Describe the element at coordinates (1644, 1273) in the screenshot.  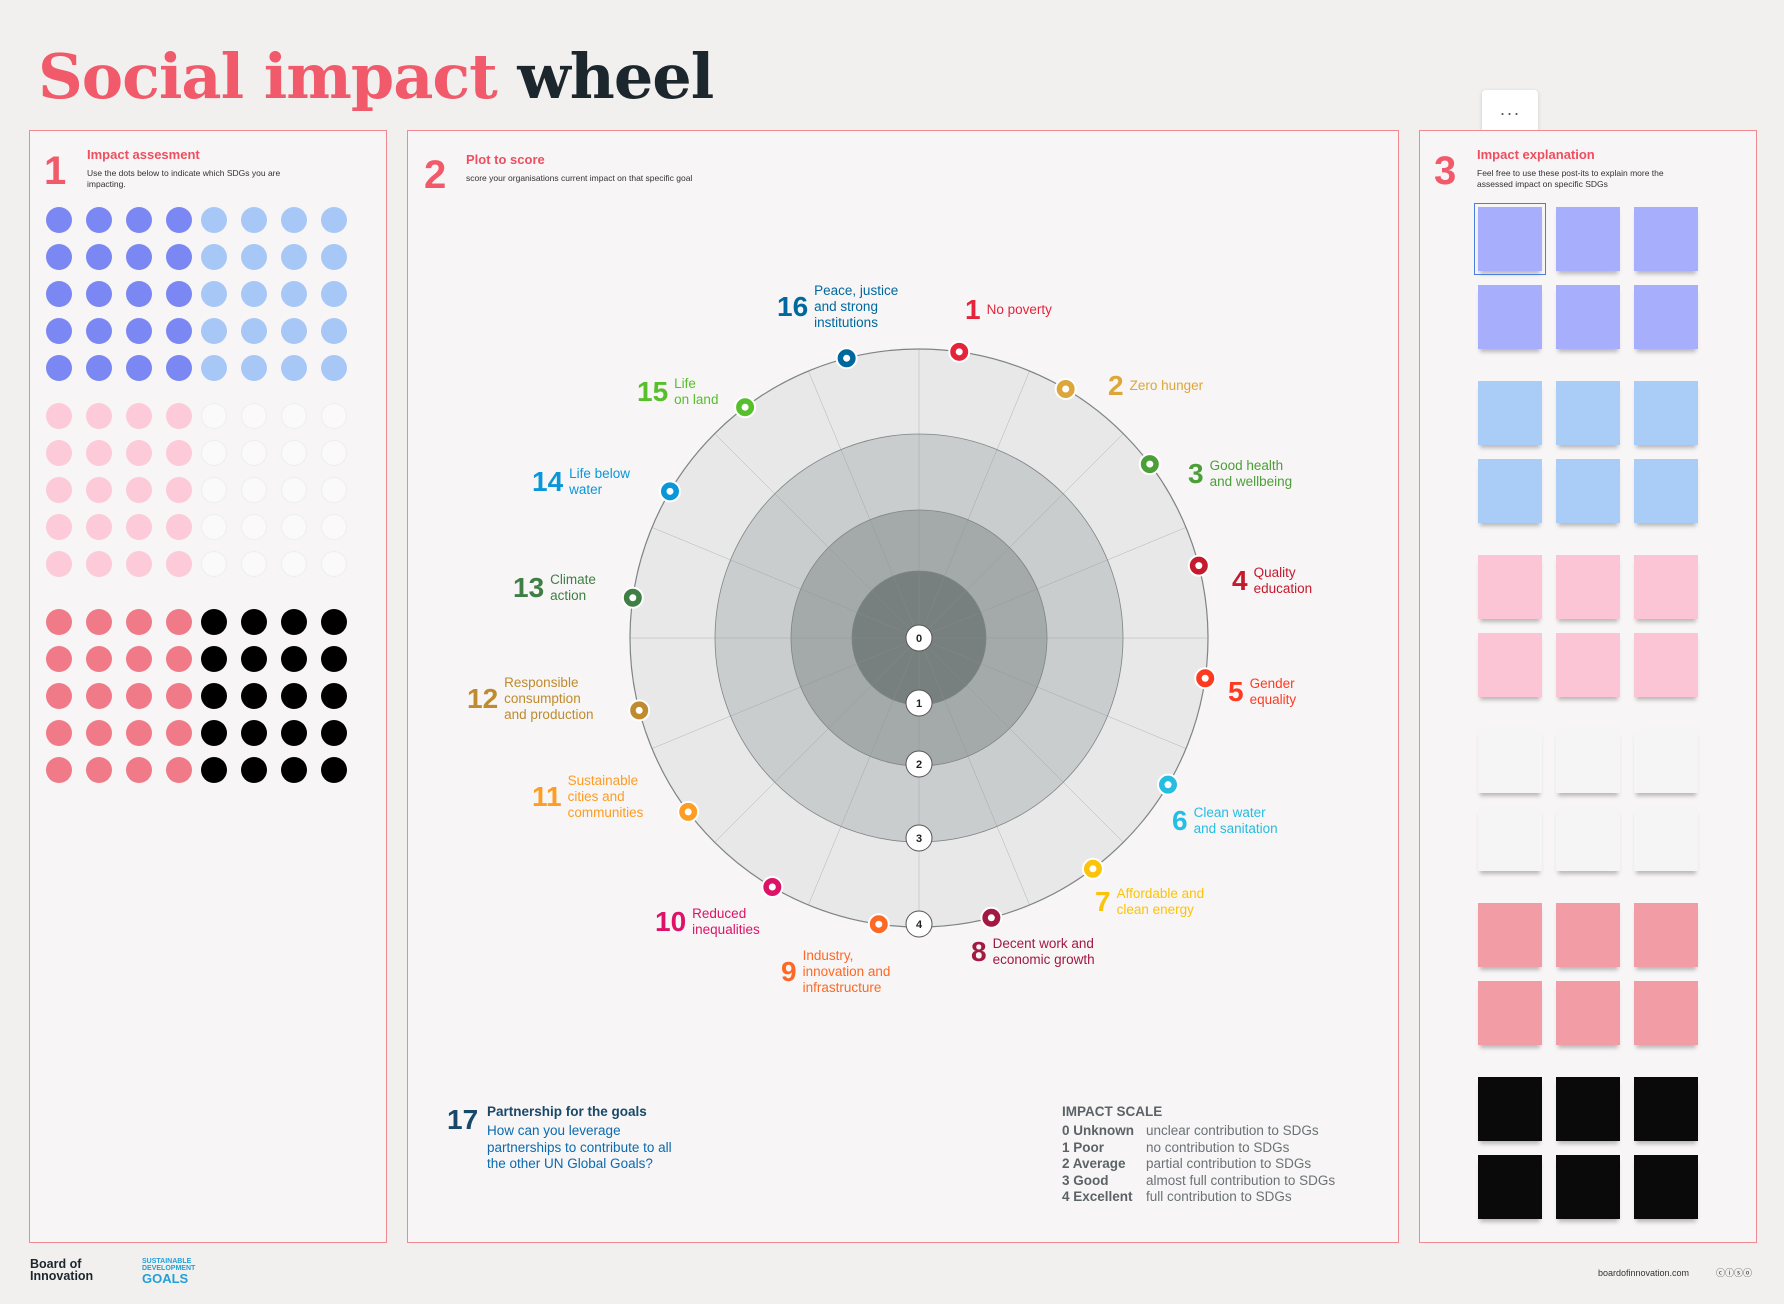
I see `website-link: boardofinnovation.com` at that location.